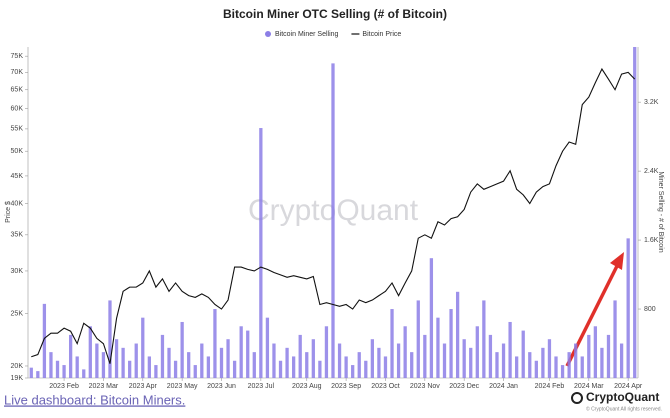 The height and width of the screenshot is (418, 670). What do you see at coordinates (385, 386) in the screenshot?
I see `x-tick-label: 2023 Oct` at bounding box center [385, 386].